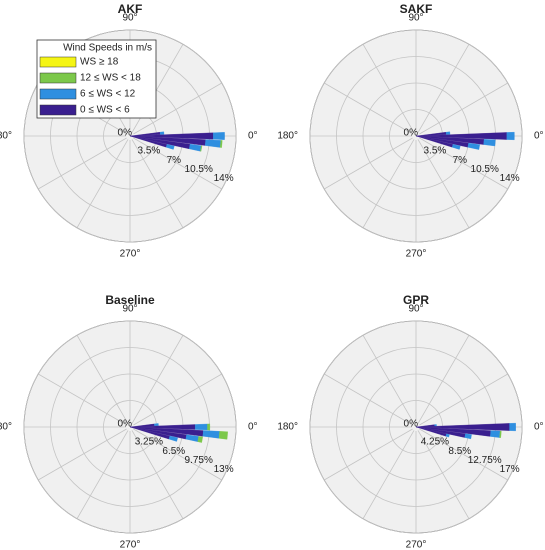 Image resolution: width=545 pixels, height=550 pixels. What do you see at coordinates (173, 451) in the screenshot?
I see `radial-tick-label: 6.5%` at bounding box center [173, 451].